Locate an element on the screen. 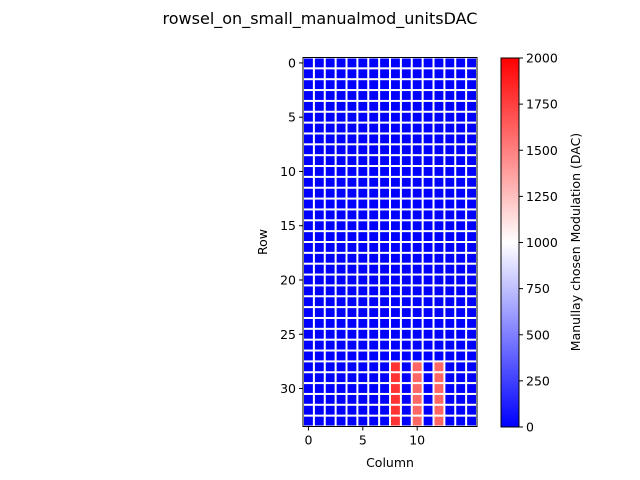  heatmap-cell-r26-c15 is located at coordinates (472, 345).